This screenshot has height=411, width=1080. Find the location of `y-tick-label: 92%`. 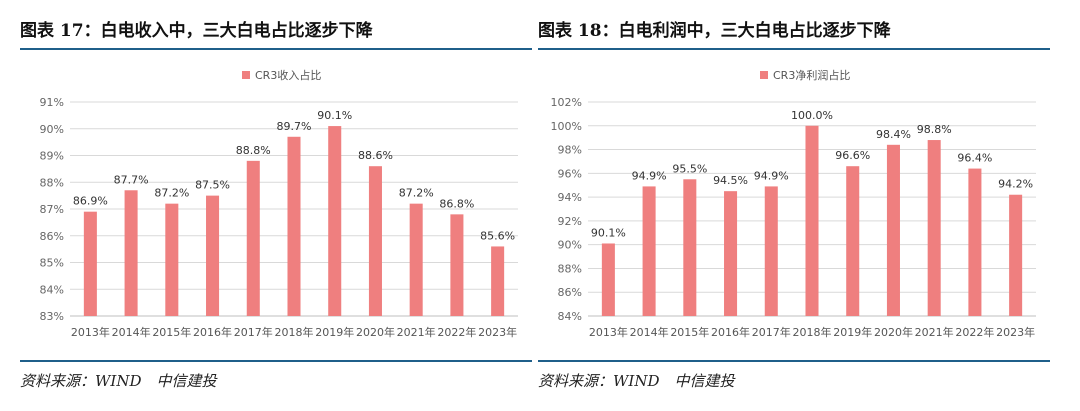

y-tick-label: 92% is located at coordinates (570, 221).